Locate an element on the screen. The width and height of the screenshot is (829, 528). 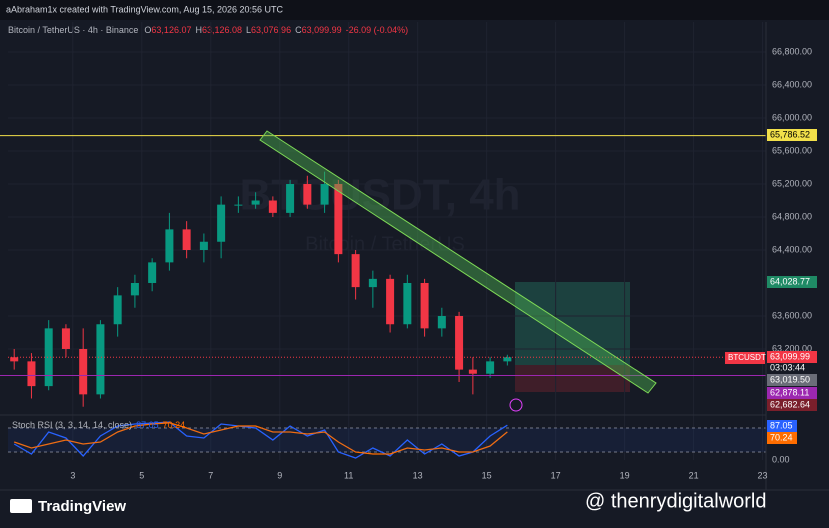
rsi-d is located at coordinates (260, 438).